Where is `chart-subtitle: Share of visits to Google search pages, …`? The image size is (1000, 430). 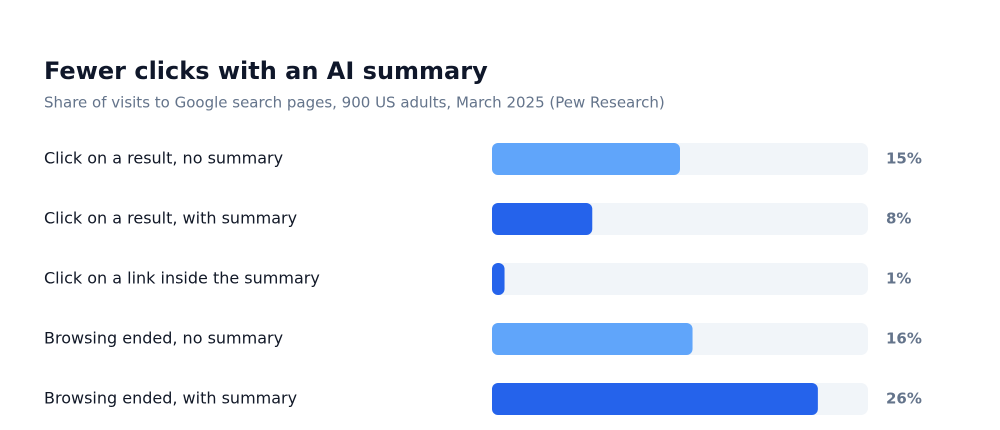
chart-subtitle: Share of visits to Google search pages, … is located at coordinates (354, 103).